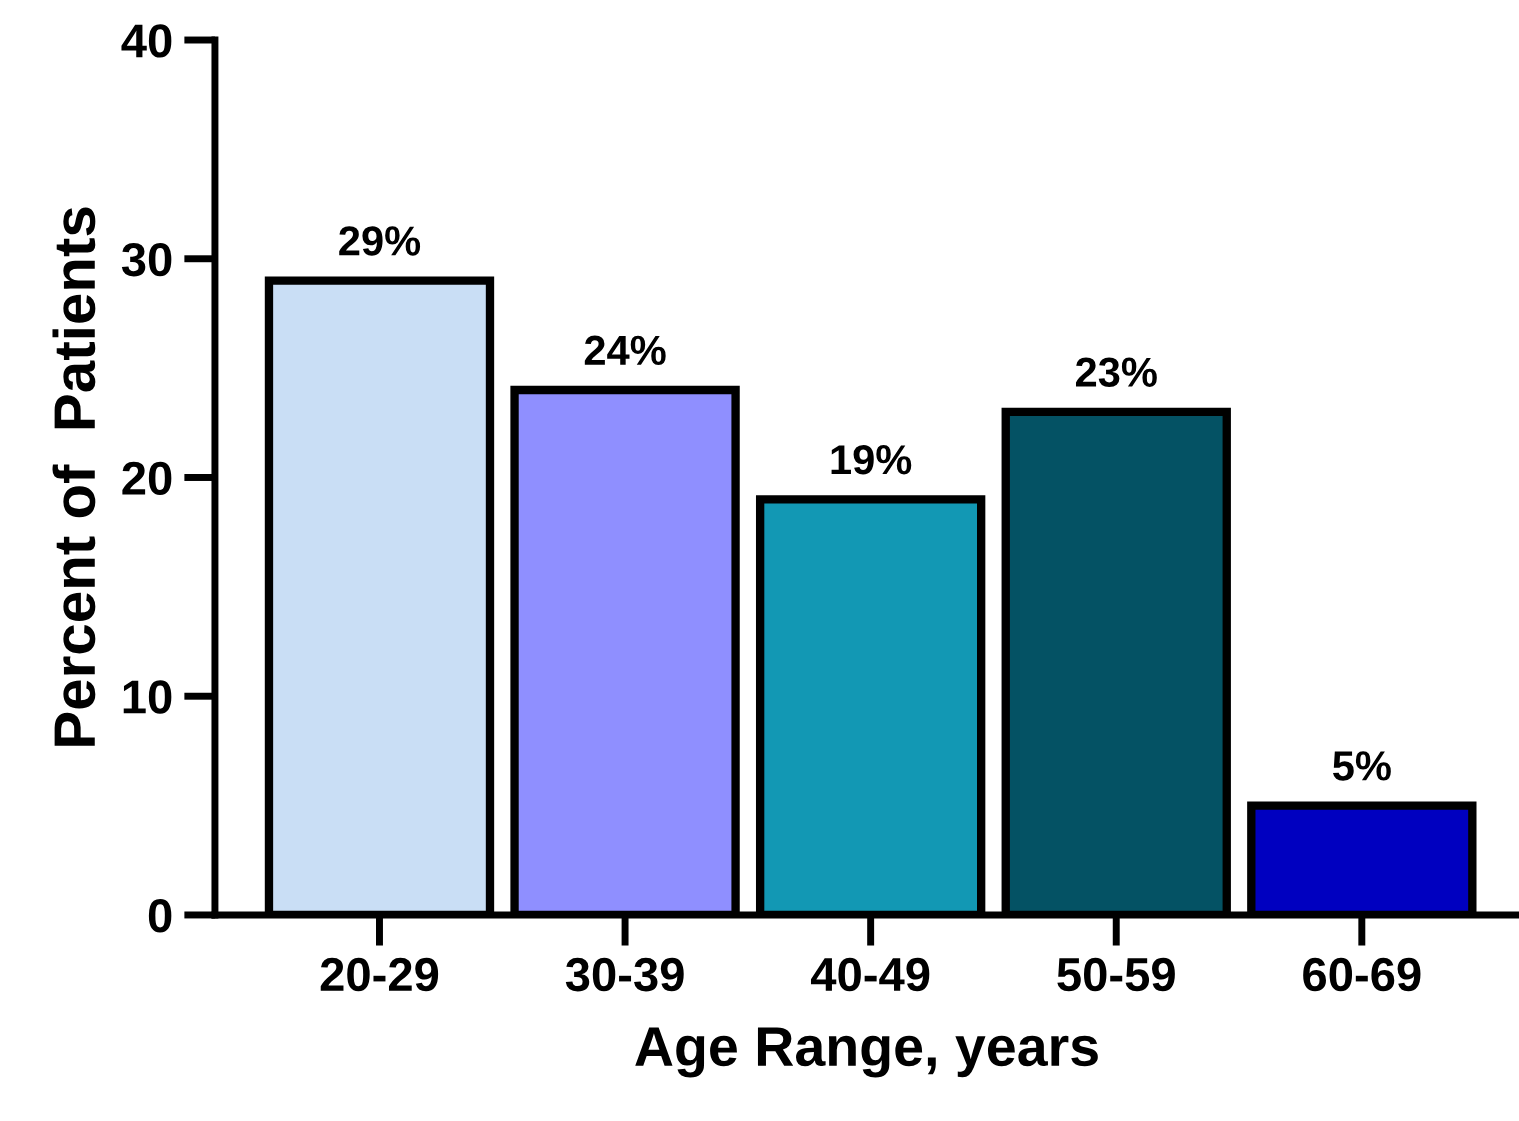 This screenshot has height=1121, width=1519. What do you see at coordinates (146, 259) in the screenshot?
I see `y-tick-label: 30` at bounding box center [146, 259].